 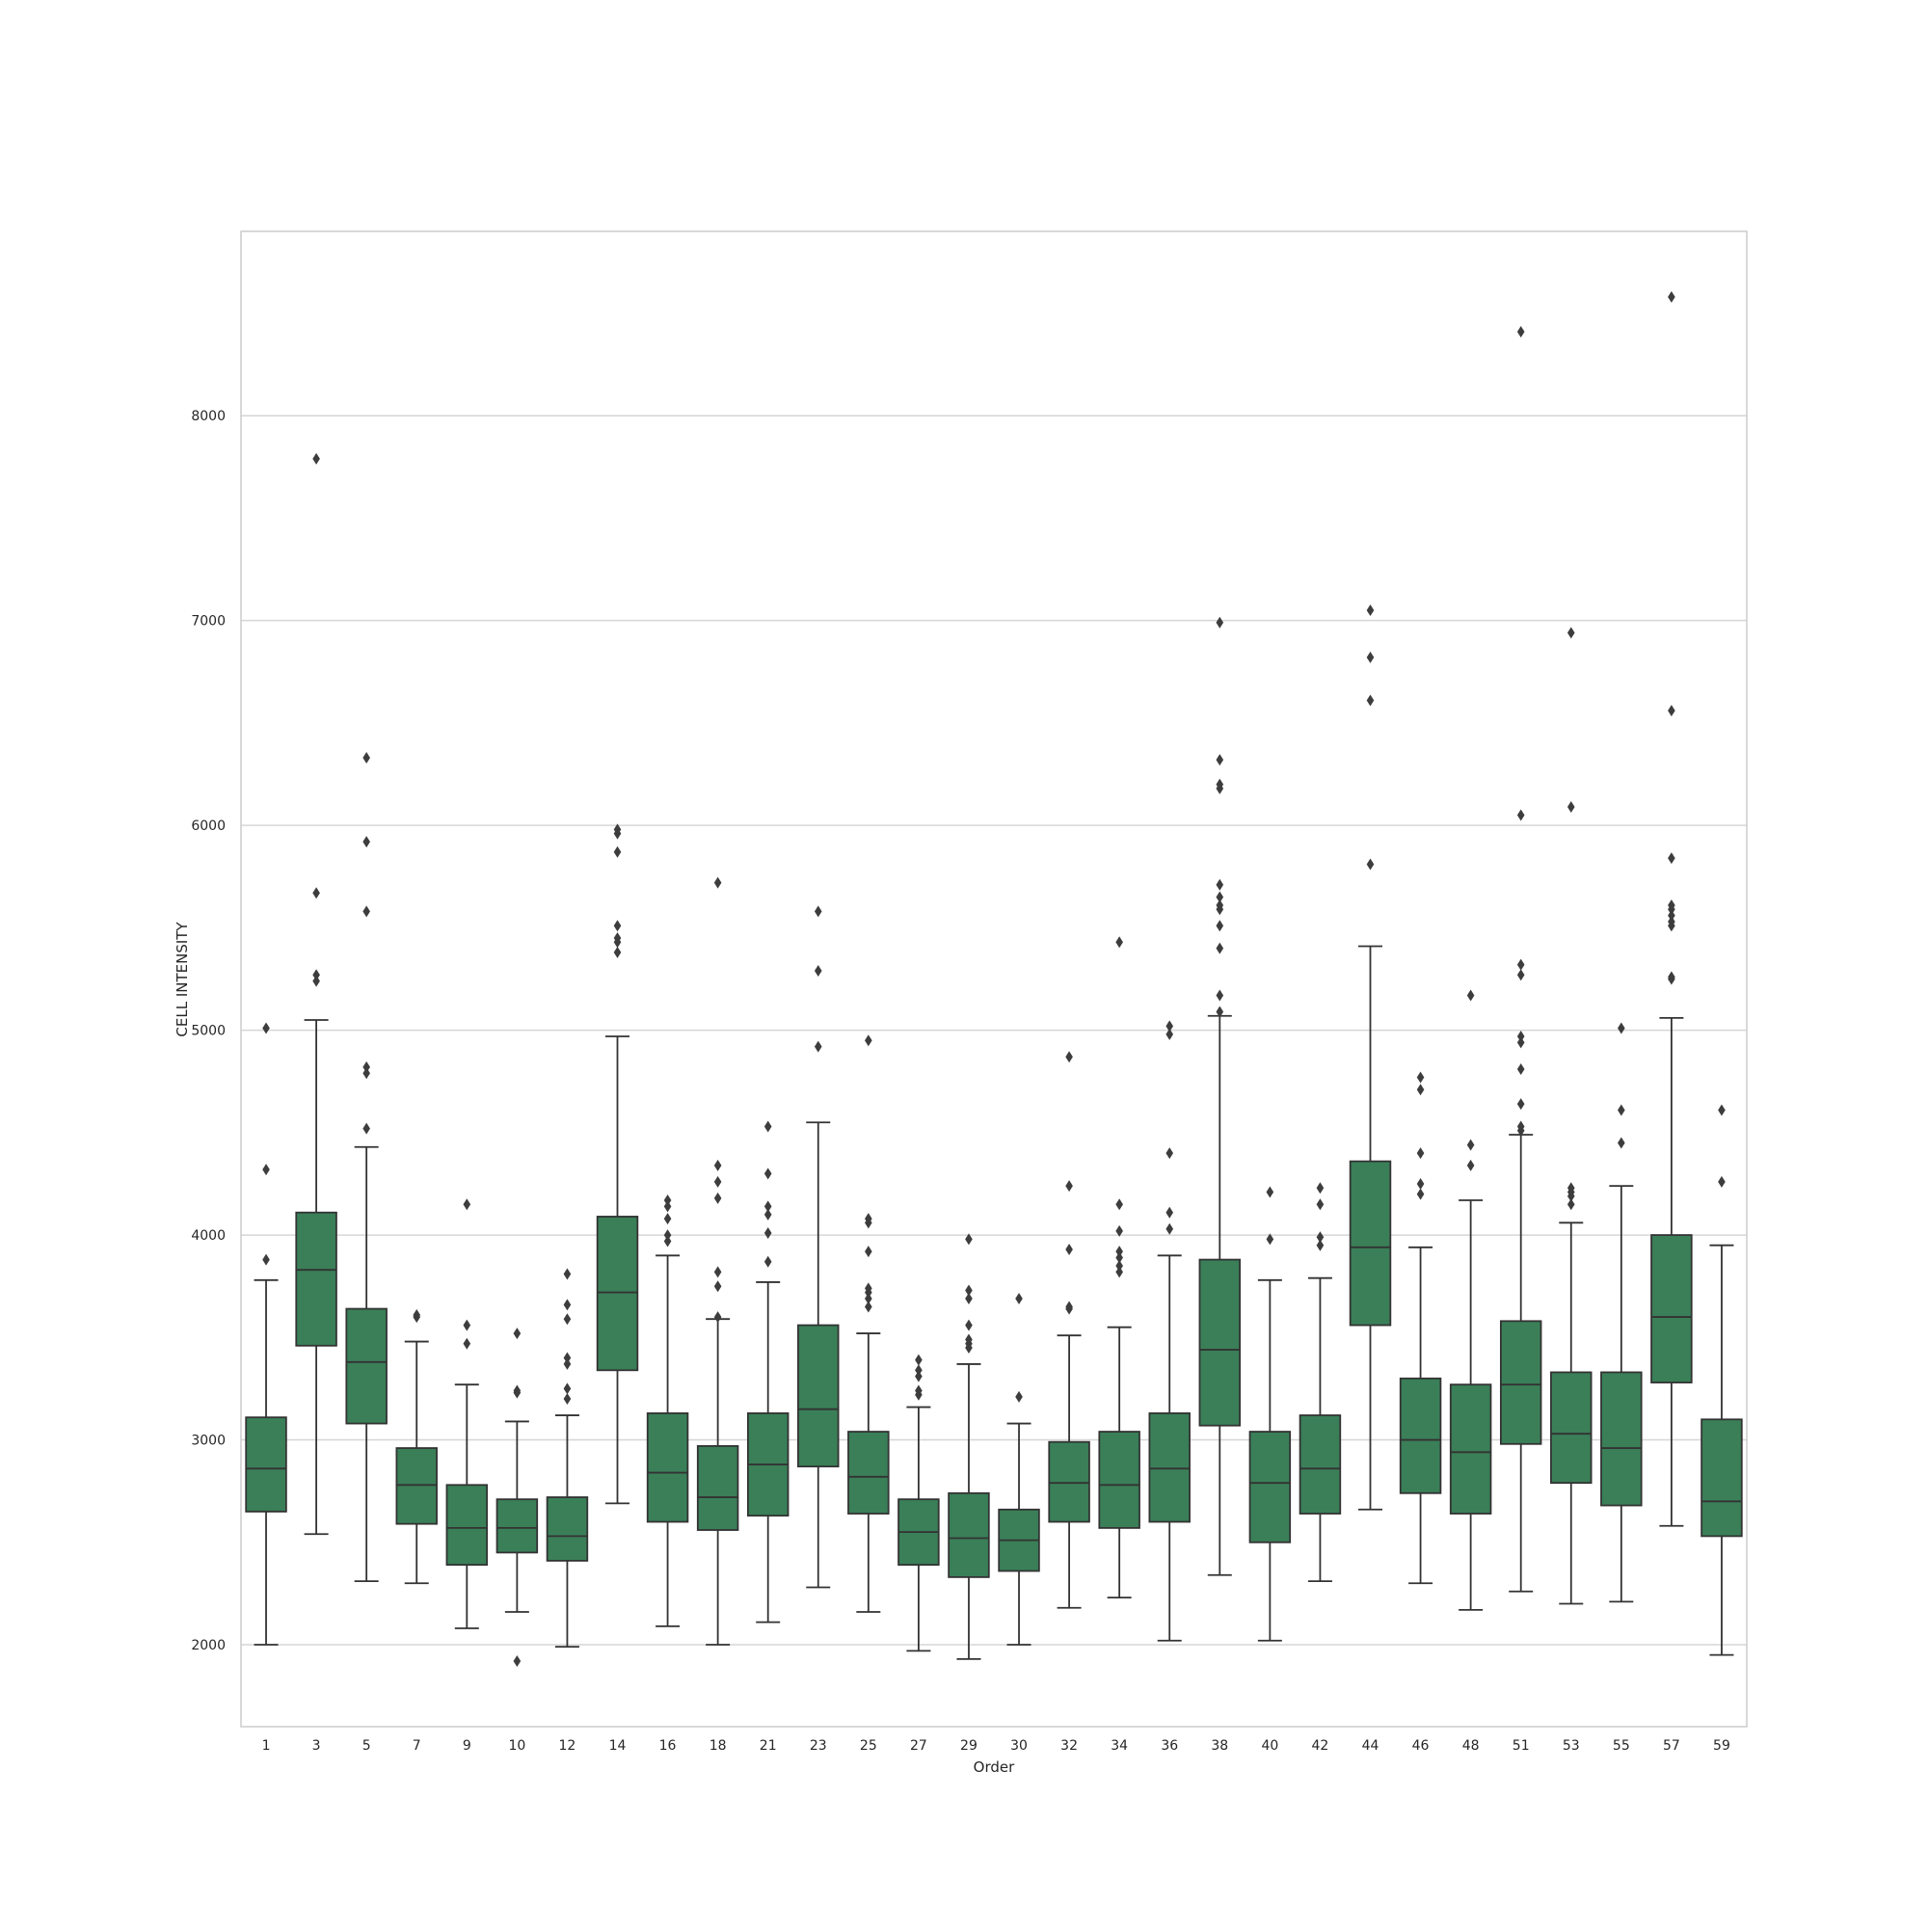 I want to click on y-tick-label: 8000, so click(x=208, y=417).